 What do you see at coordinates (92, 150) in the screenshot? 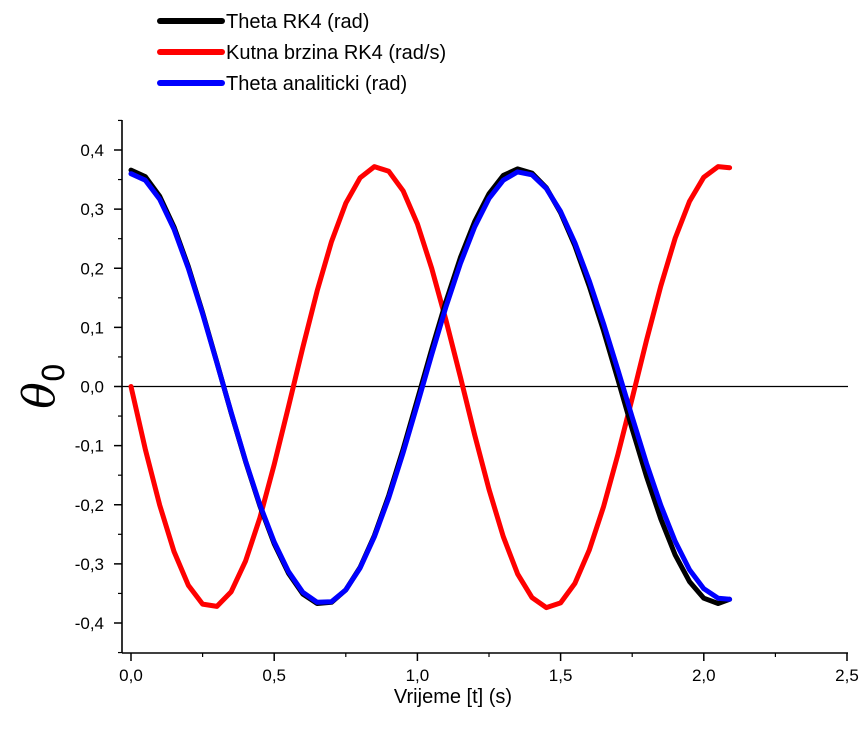
I see `y-tick-label: 0,4` at bounding box center [92, 150].